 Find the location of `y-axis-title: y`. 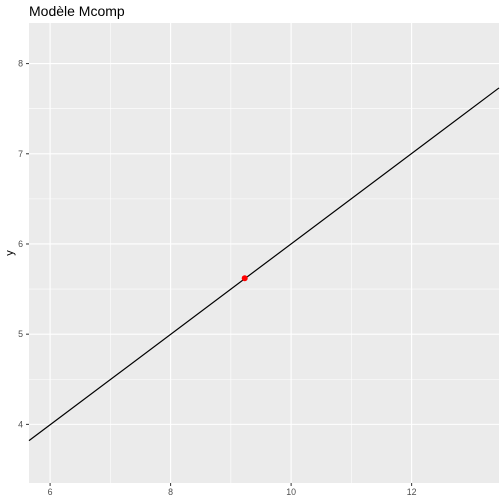

y-axis-title: y is located at coordinates (10, 253).